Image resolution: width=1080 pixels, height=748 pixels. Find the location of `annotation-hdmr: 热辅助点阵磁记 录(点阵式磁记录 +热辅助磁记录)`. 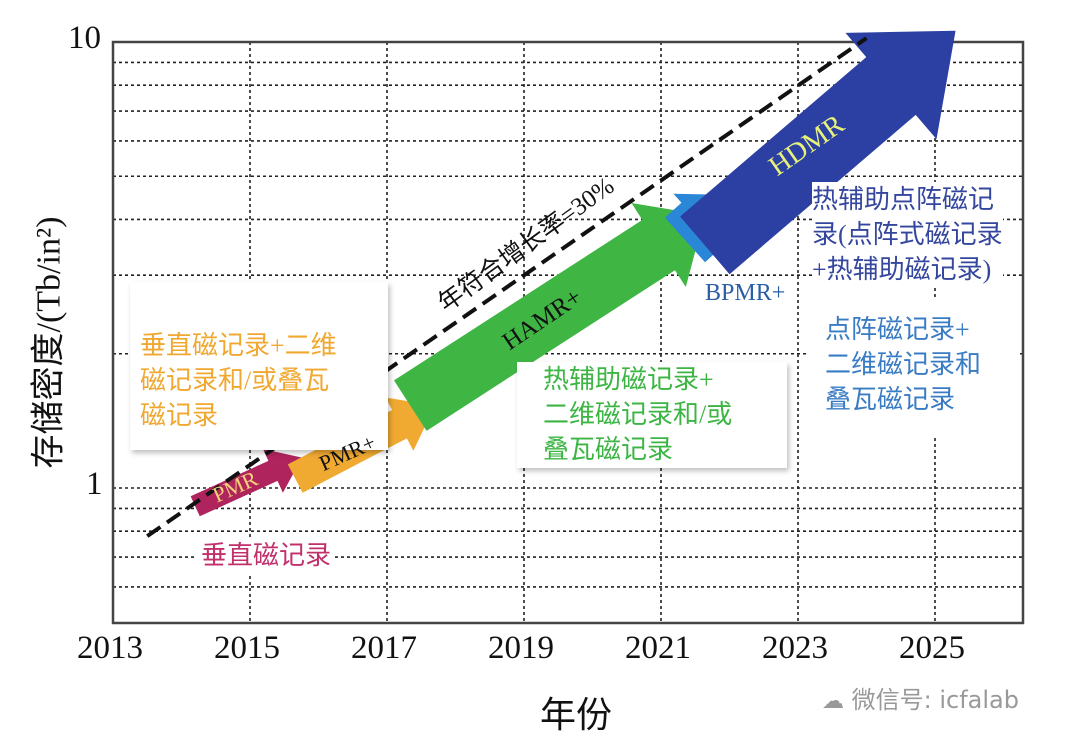

annotation-hdmr: 热辅助点阵磁记 录(点阵式磁记录 +热辅助磁记录) is located at coordinates (907, 234).